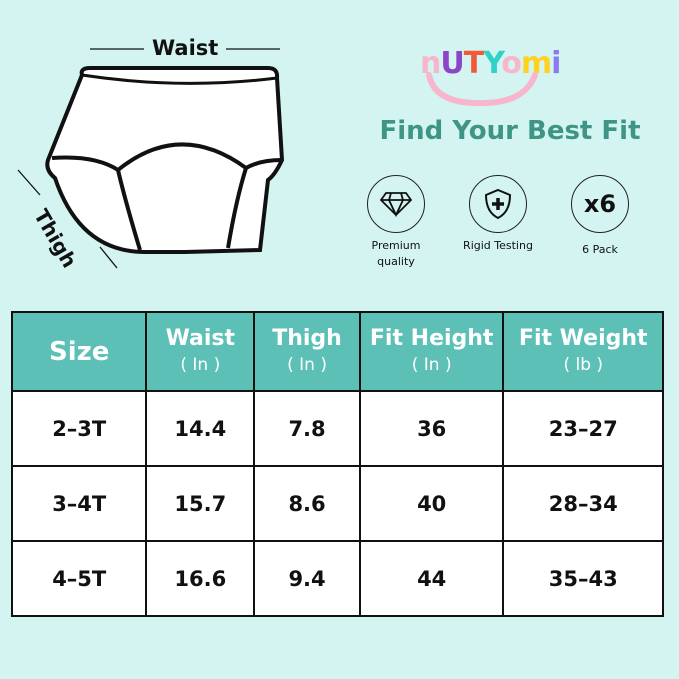 The image size is (679, 679). Describe the element at coordinates (430, 63) in the screenshot. I see `logo-letter: n` at that location.